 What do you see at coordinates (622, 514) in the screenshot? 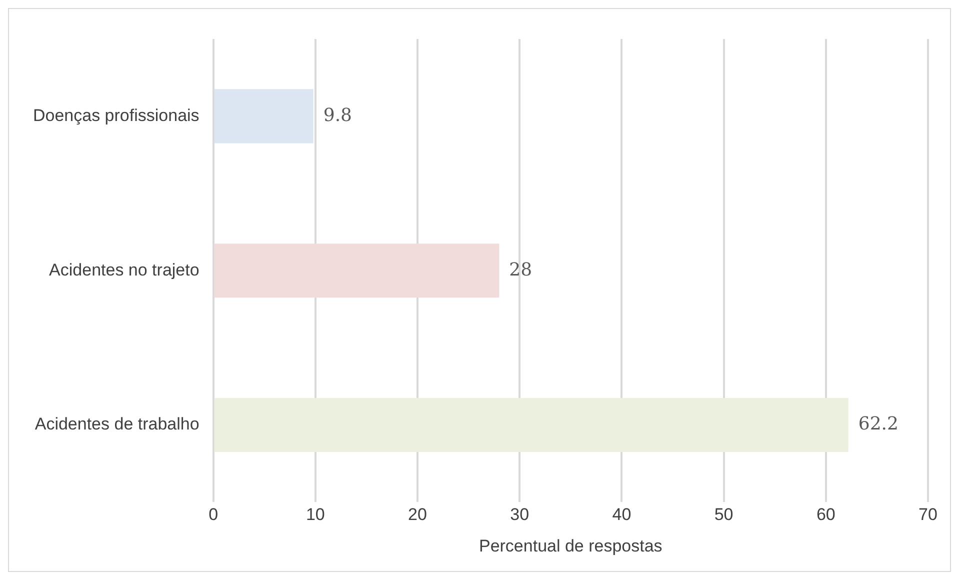
I see `x-tick-label: 40` at bounding box center [622, 514].